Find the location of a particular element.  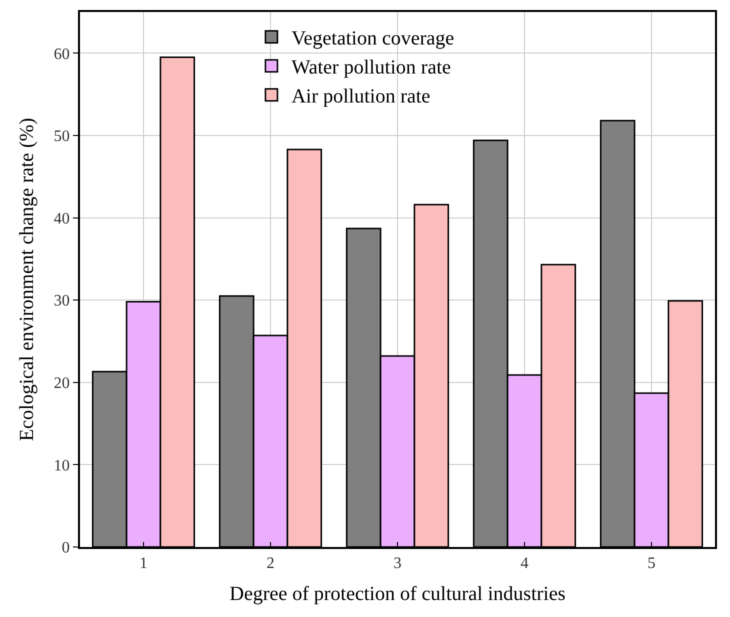

x-tick-label: 2 is located at coordinates (270, 563).